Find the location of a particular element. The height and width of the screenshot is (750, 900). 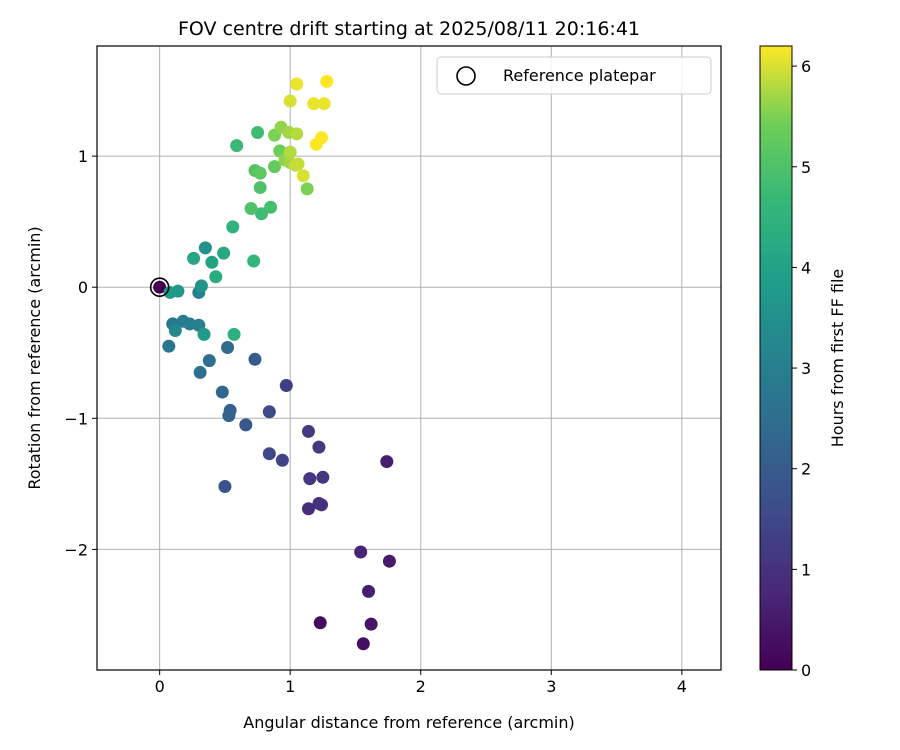

y-tick-label: −1 is located at coordinates (76, 418).